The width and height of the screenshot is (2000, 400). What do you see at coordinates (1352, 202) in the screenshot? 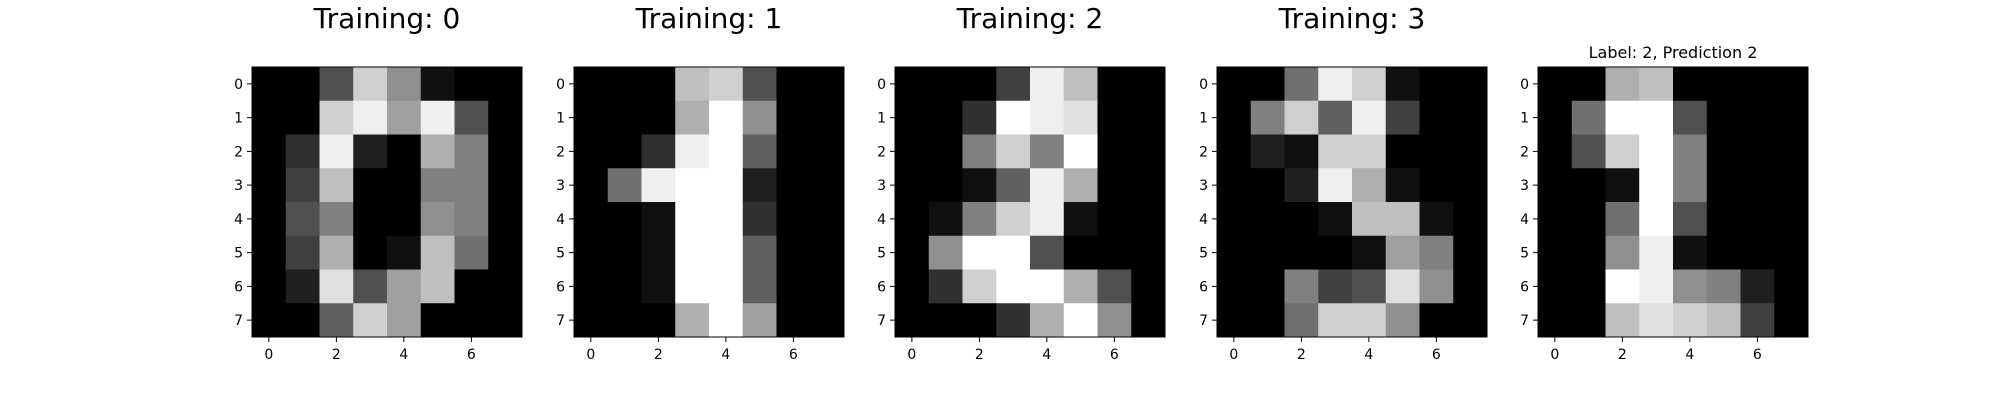
I see `axes-frame` at bounding box center [1352, 202].